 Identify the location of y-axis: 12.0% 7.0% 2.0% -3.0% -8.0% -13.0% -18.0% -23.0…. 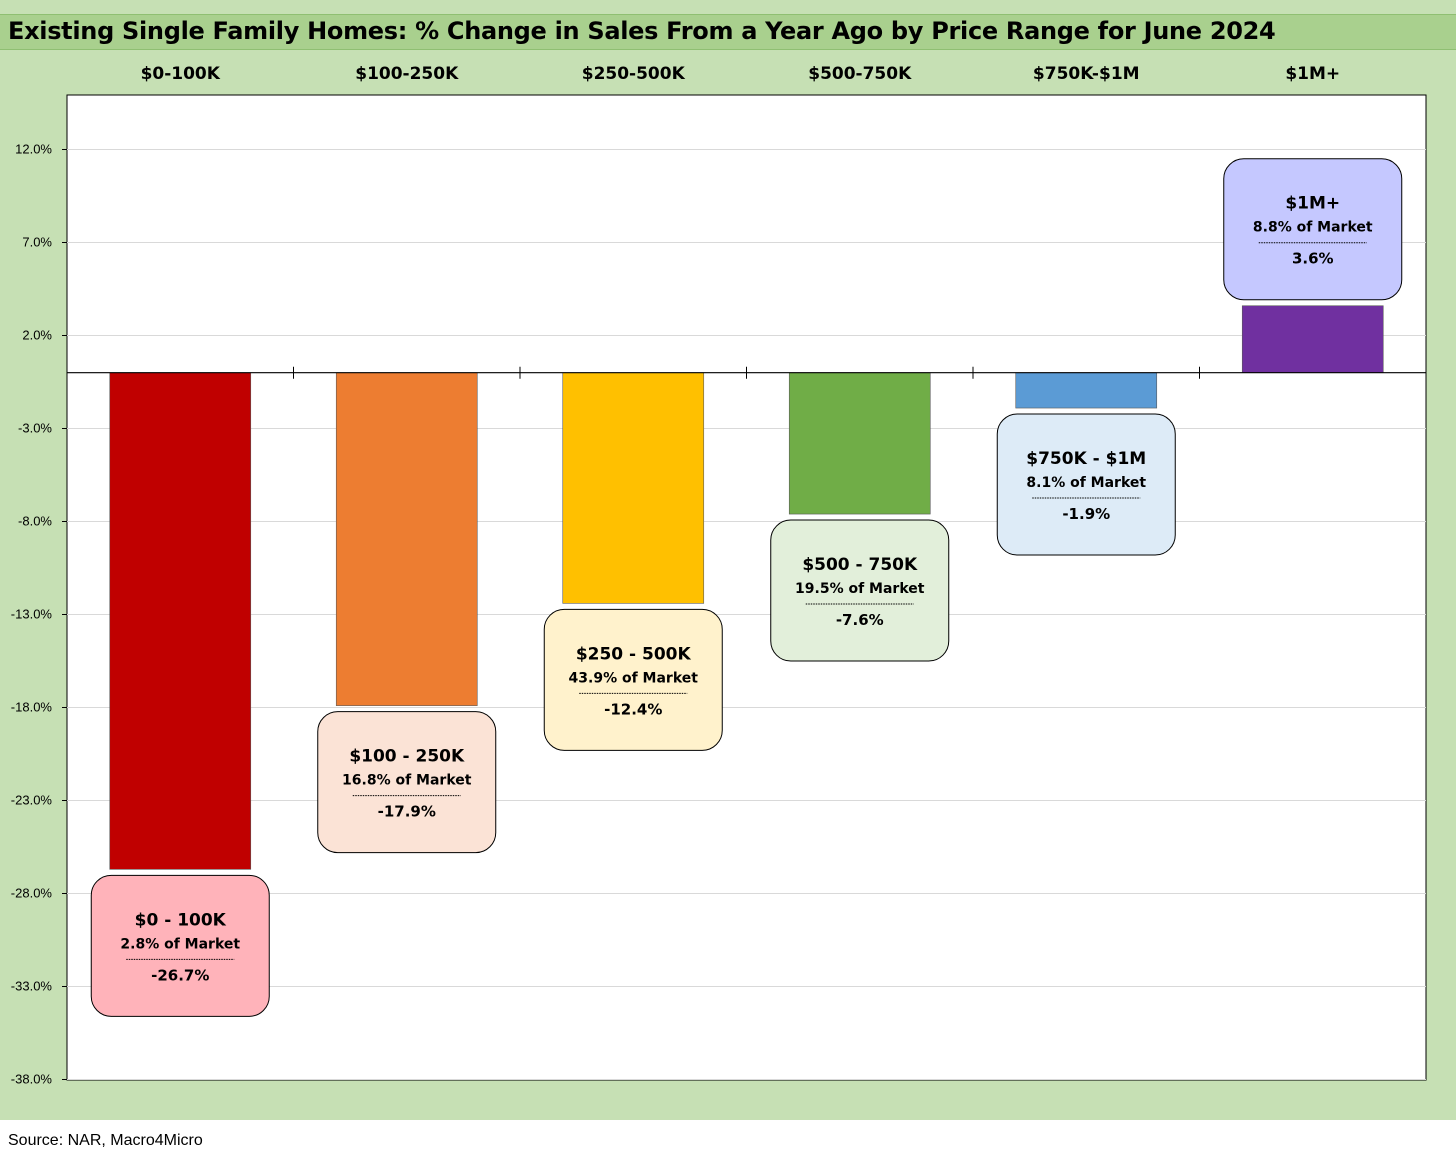
(39, 614).